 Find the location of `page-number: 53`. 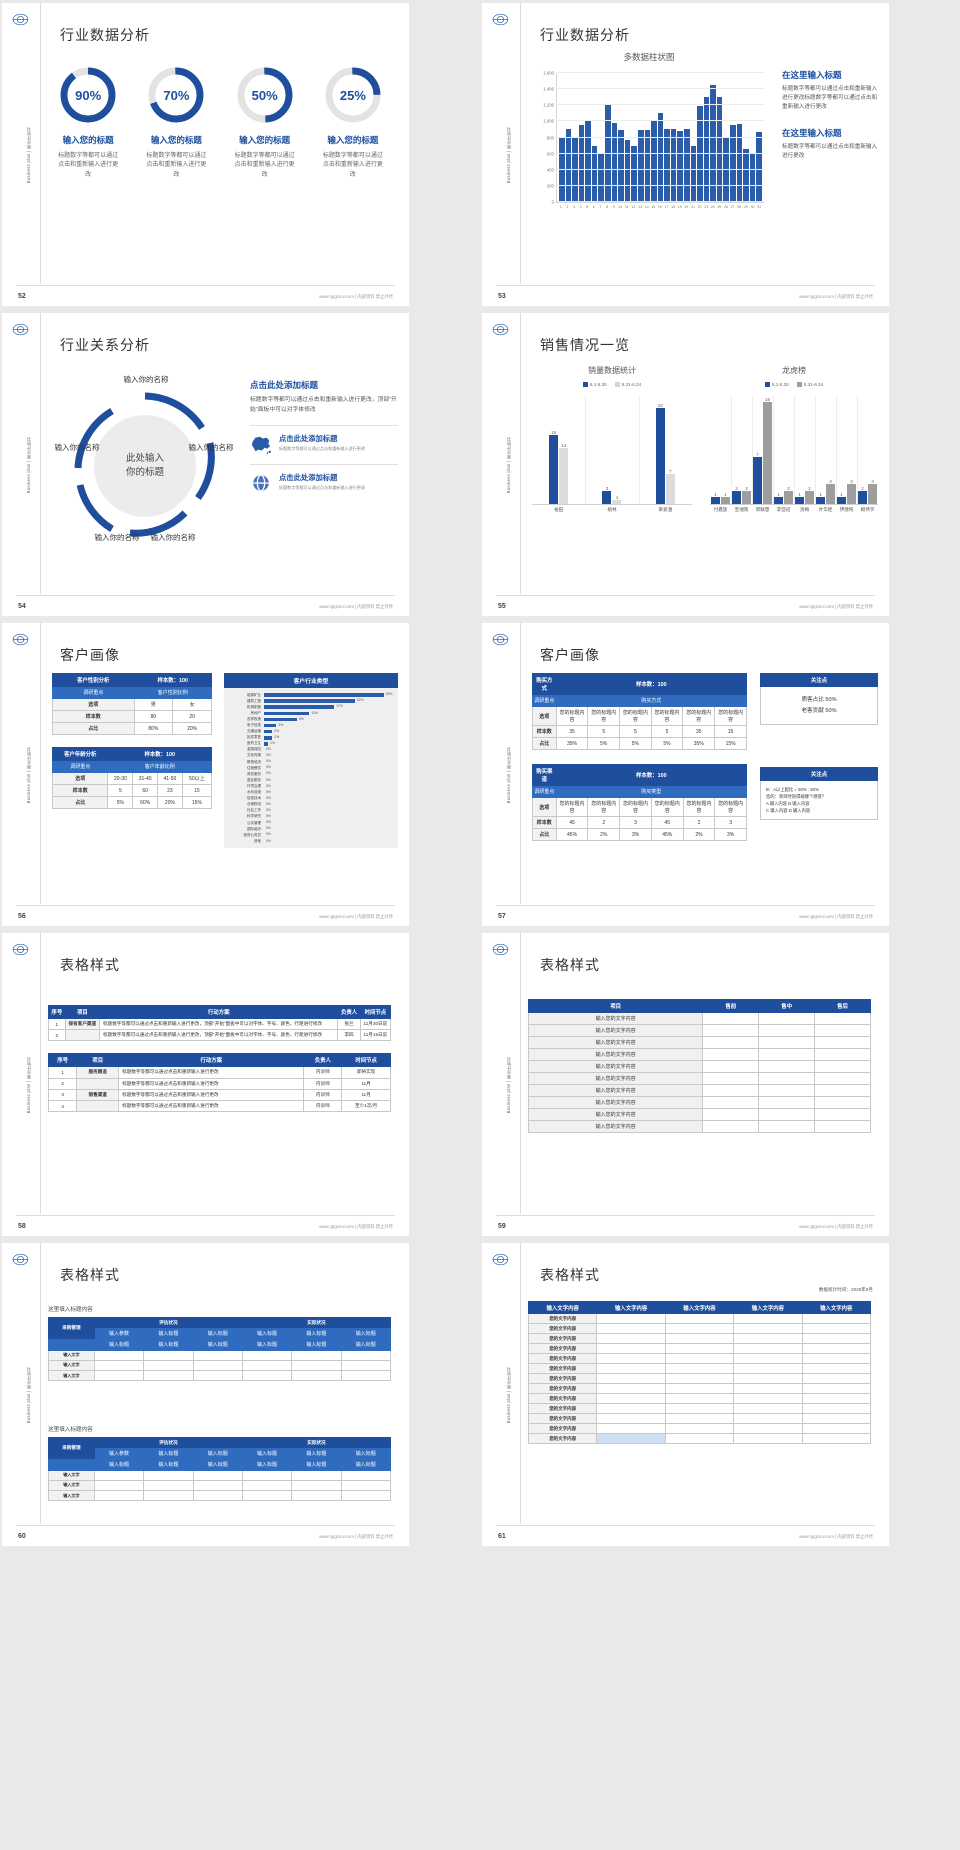

page-number: 53 is located at coordinates (502, 296).